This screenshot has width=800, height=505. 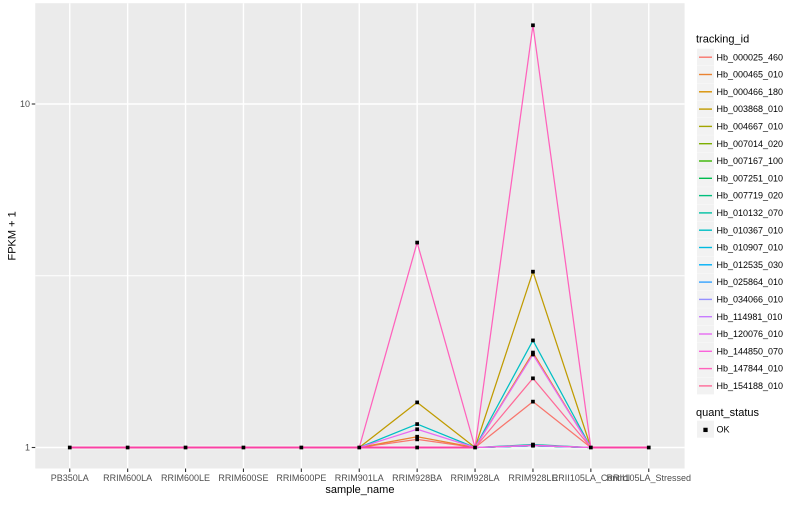 What do you see at coordinates (727, 413) in the screenshot?
I see `svg-text: quant_status` at bounding box center [727, 413].